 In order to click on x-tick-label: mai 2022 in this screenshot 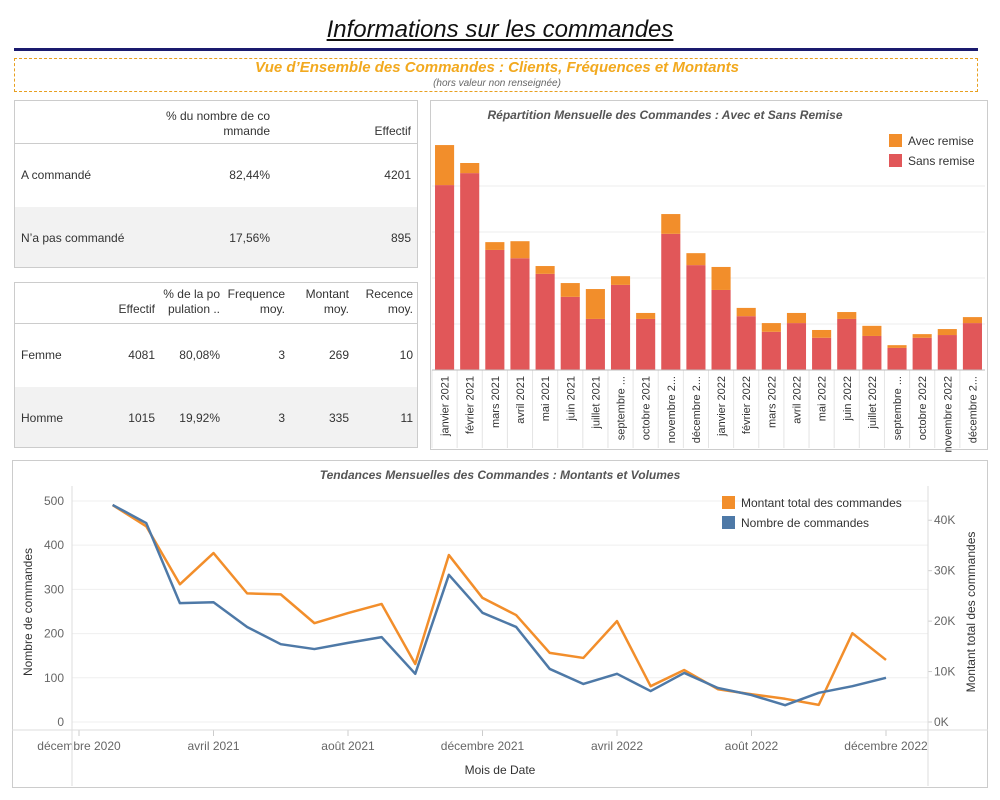, I will do `click(823, 398)`.